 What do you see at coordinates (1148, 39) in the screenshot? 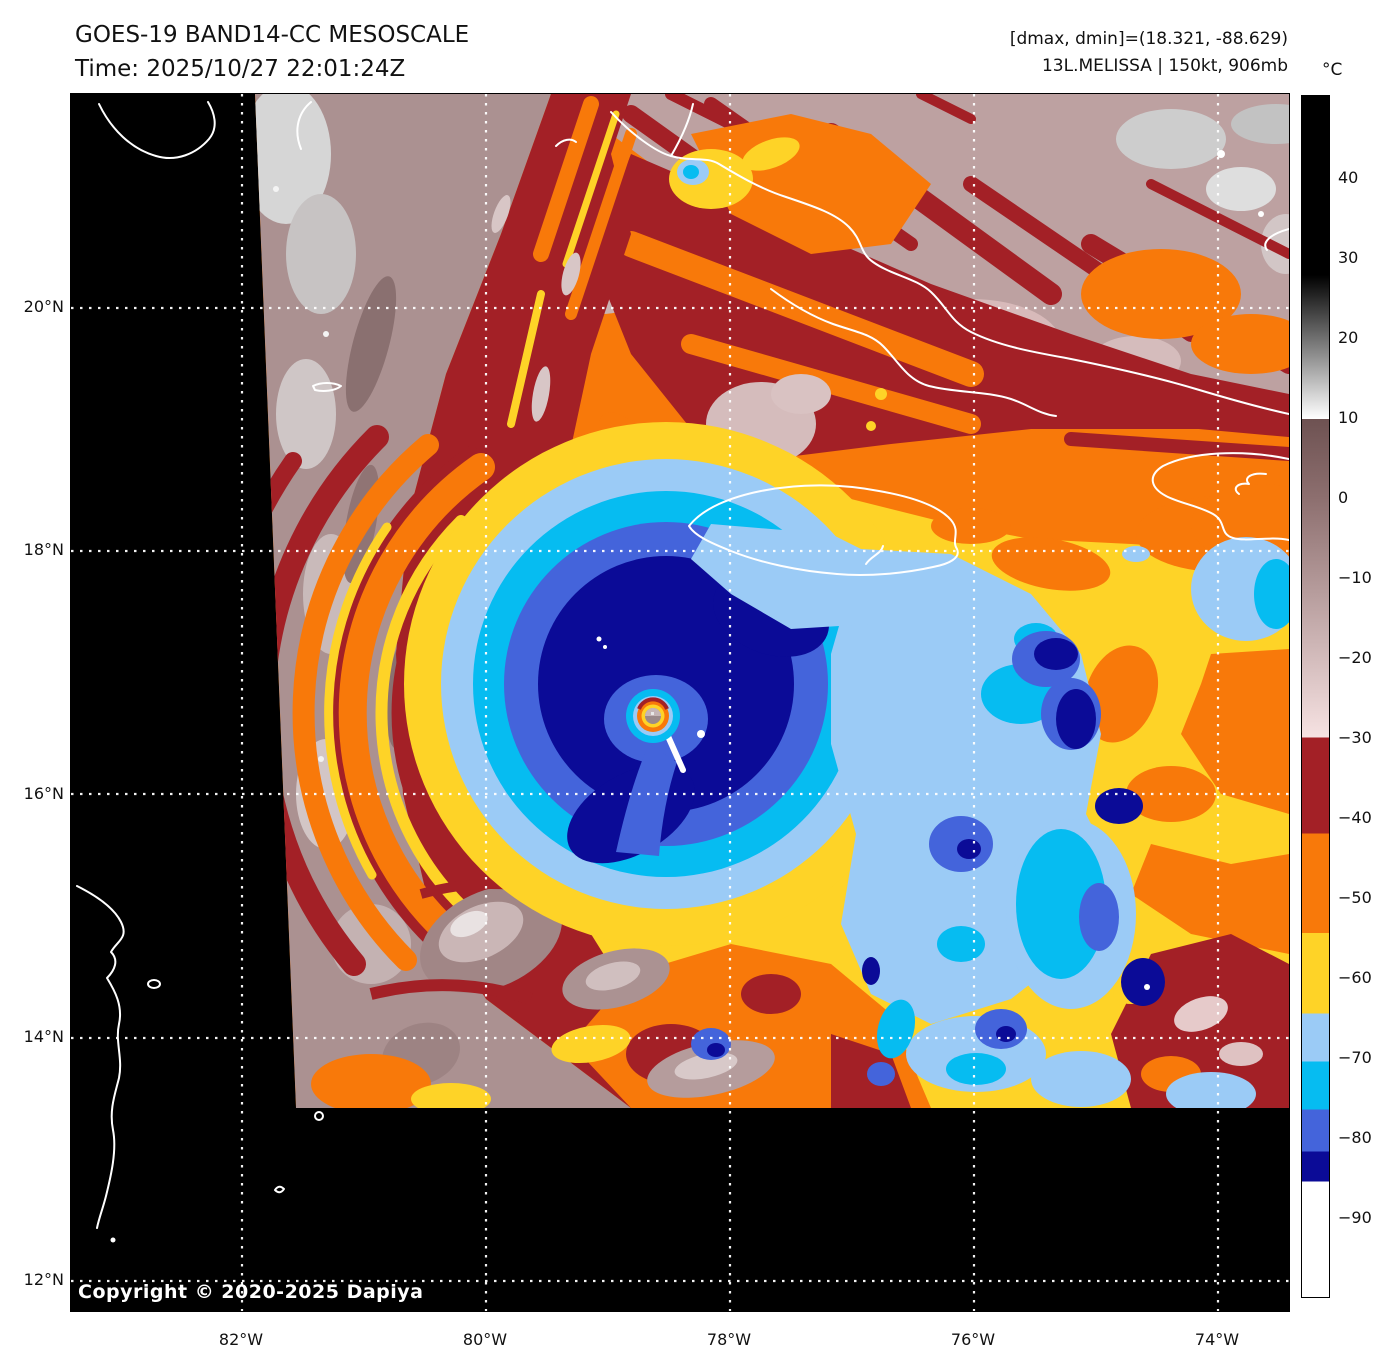
I see `dmax-dmin-annotation: [dmax, dmin]=(18.321, -88.629)` at bounding box center [1148, 39].